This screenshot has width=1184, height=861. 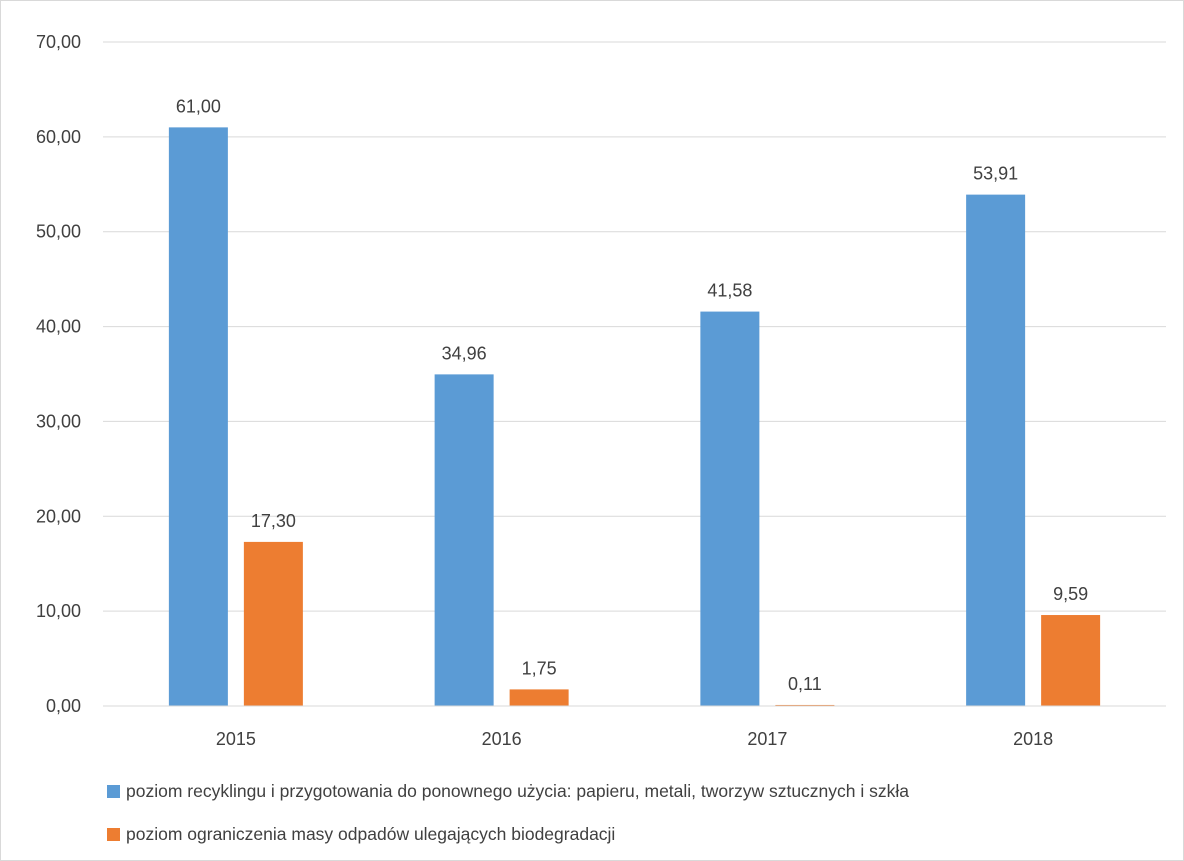 What do you see at coordinates (58, 327) in the screenshot?
I see `y-tick-label: 40,00` at bounding box center [58, 327].